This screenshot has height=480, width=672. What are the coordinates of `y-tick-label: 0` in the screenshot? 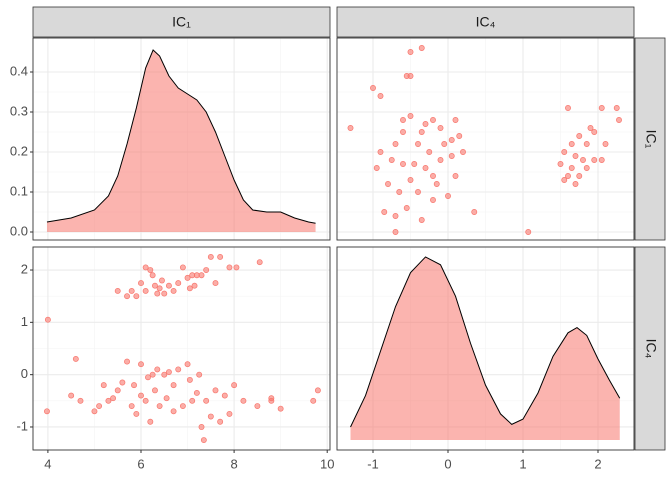 It's located at (24, 373).